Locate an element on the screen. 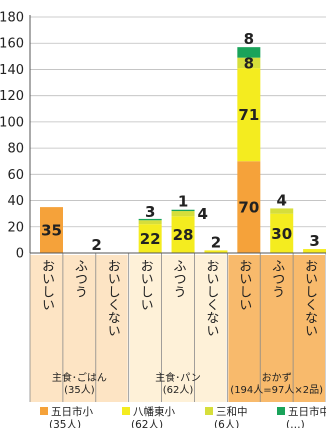 This screenshot has width=326, height=428. y-tick-label: 100 is located at coordinates (12, 122).